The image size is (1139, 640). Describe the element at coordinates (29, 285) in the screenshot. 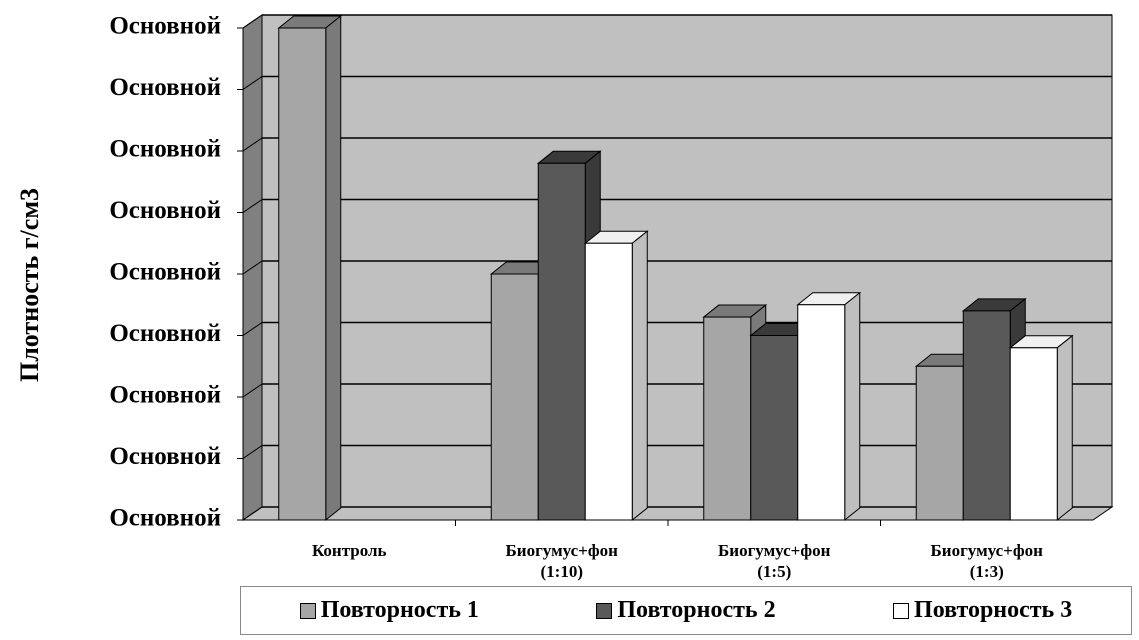

I see `y-axis-title: Плотность г/см3` at that location.